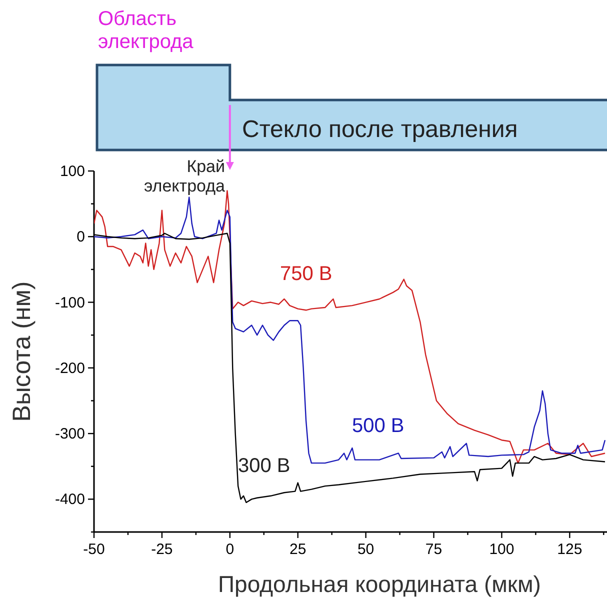 Image resolution: width=607 pixels, height=600 pixels. I want to click on x-tick-label: 0, so click(230, 549).